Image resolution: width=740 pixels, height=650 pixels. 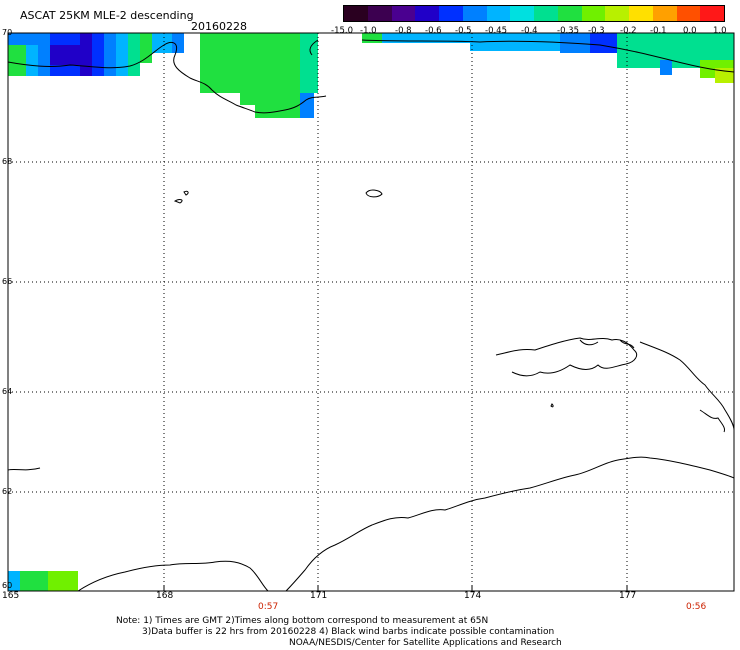 I want to click on colorbar-label: -0.3, so click(x=596, y=31).